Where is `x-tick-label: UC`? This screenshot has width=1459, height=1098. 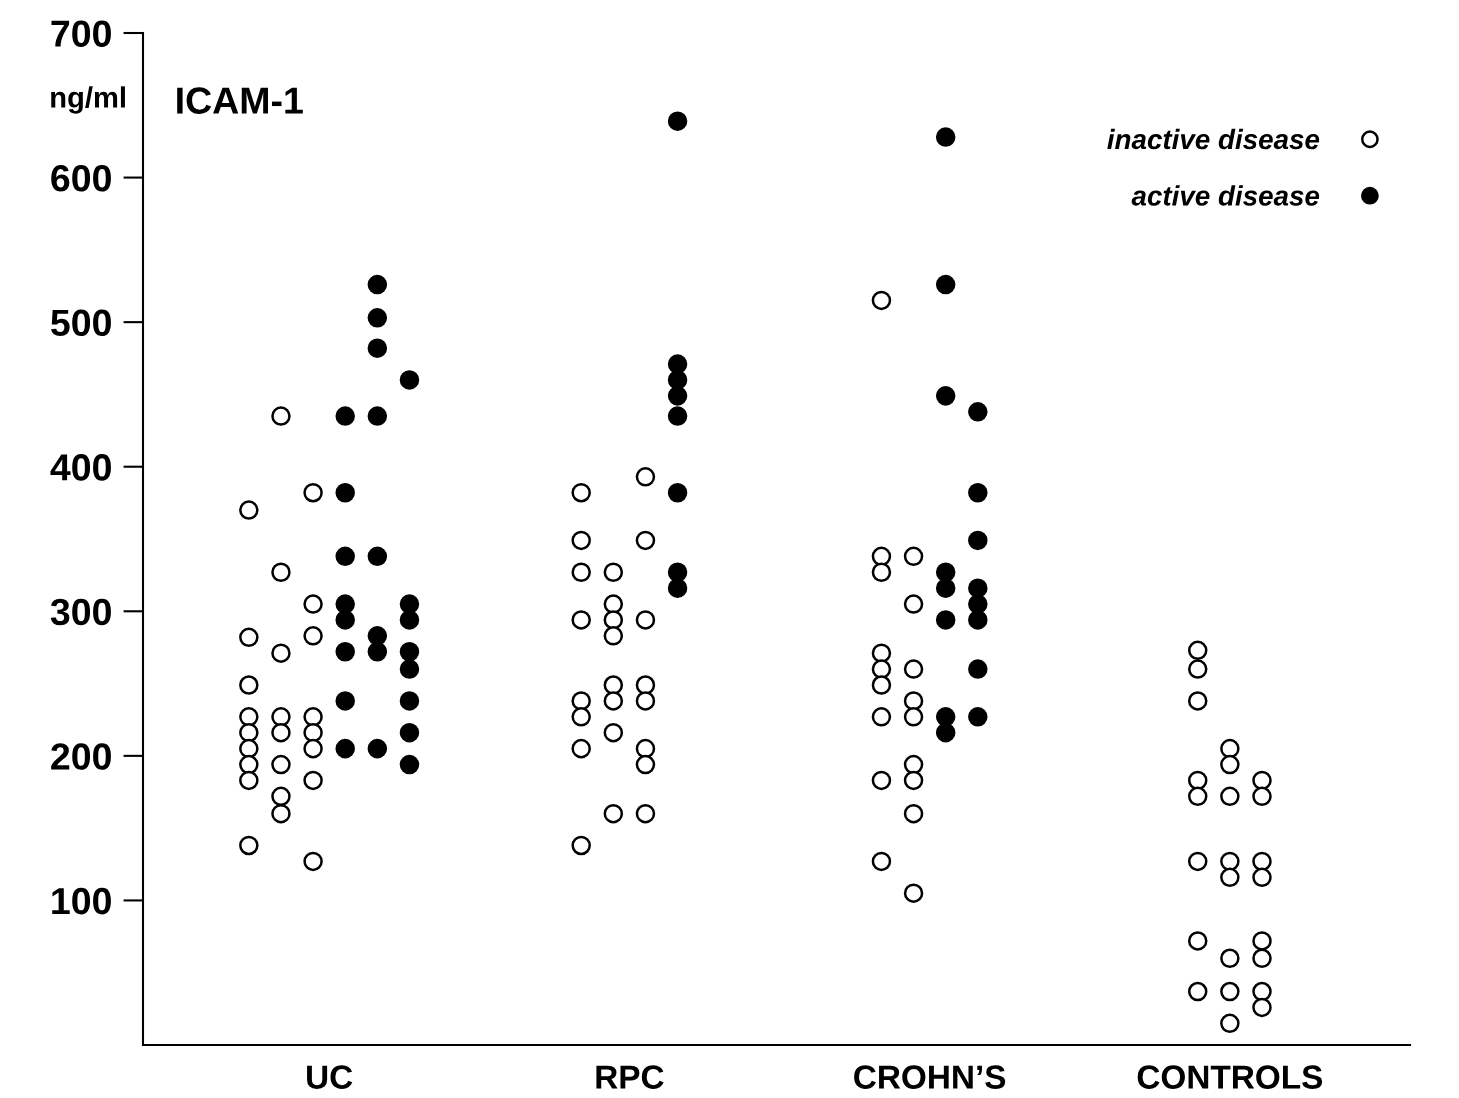 x-tick-label: UC is located at coordinates (330, 1077).